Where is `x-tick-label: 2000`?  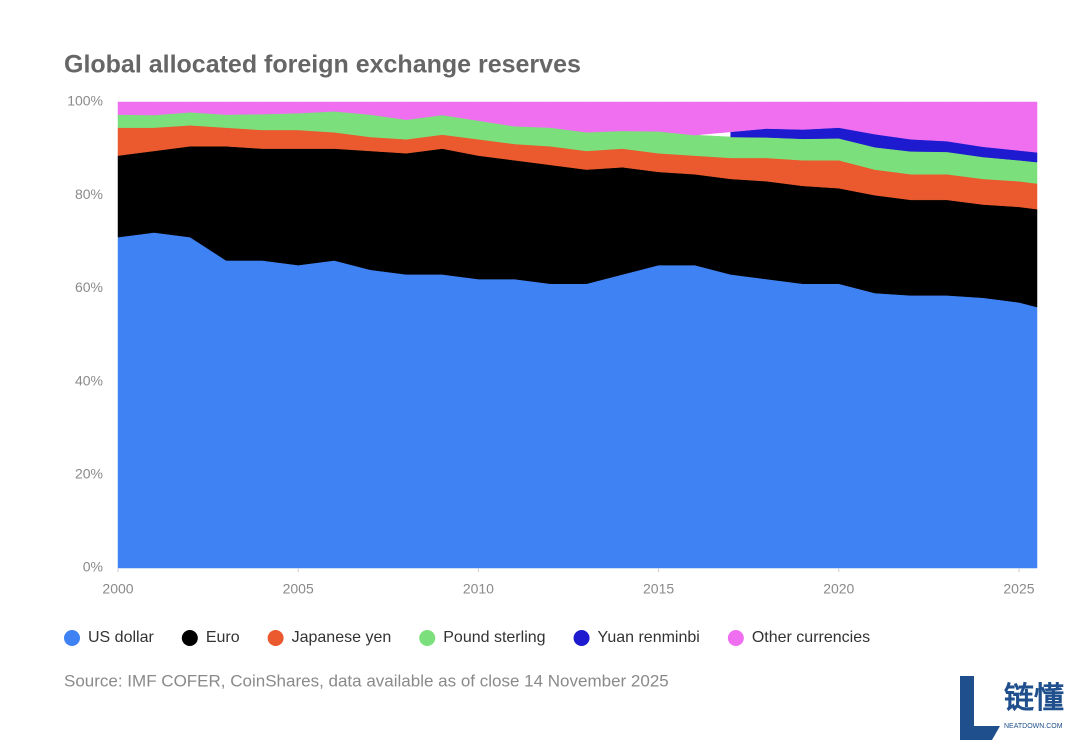 x-tick-label: 2000 is located at coordinates (117, 589).